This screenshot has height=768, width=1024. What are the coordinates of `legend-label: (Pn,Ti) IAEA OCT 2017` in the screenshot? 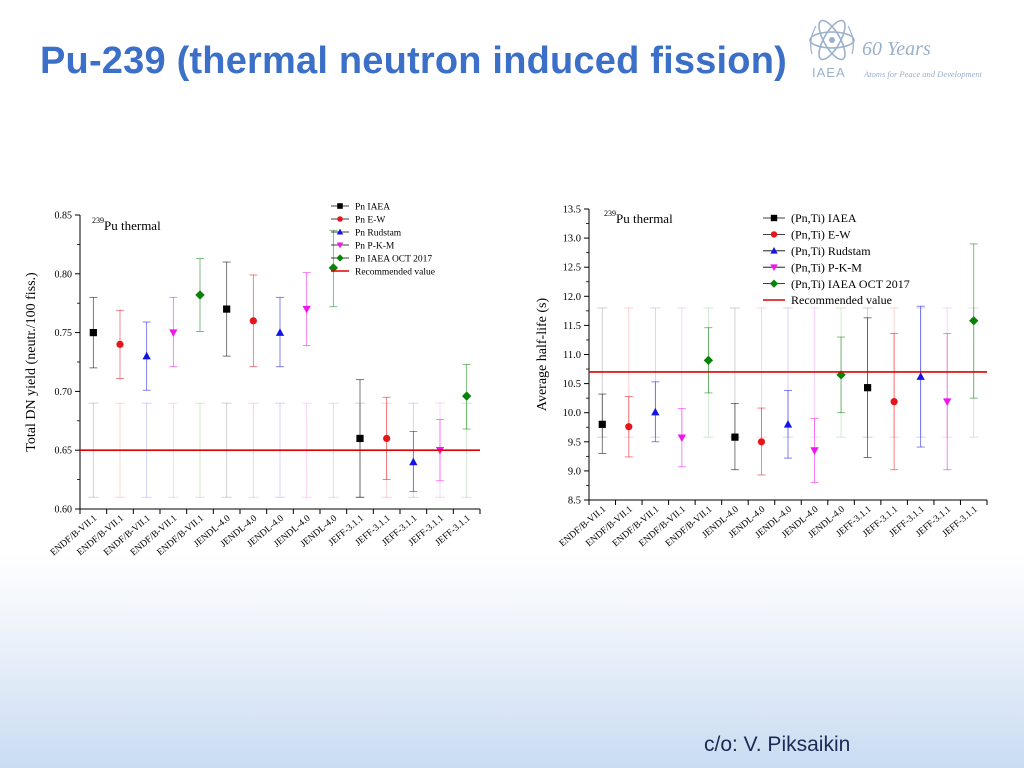 It's located at (850, 284).